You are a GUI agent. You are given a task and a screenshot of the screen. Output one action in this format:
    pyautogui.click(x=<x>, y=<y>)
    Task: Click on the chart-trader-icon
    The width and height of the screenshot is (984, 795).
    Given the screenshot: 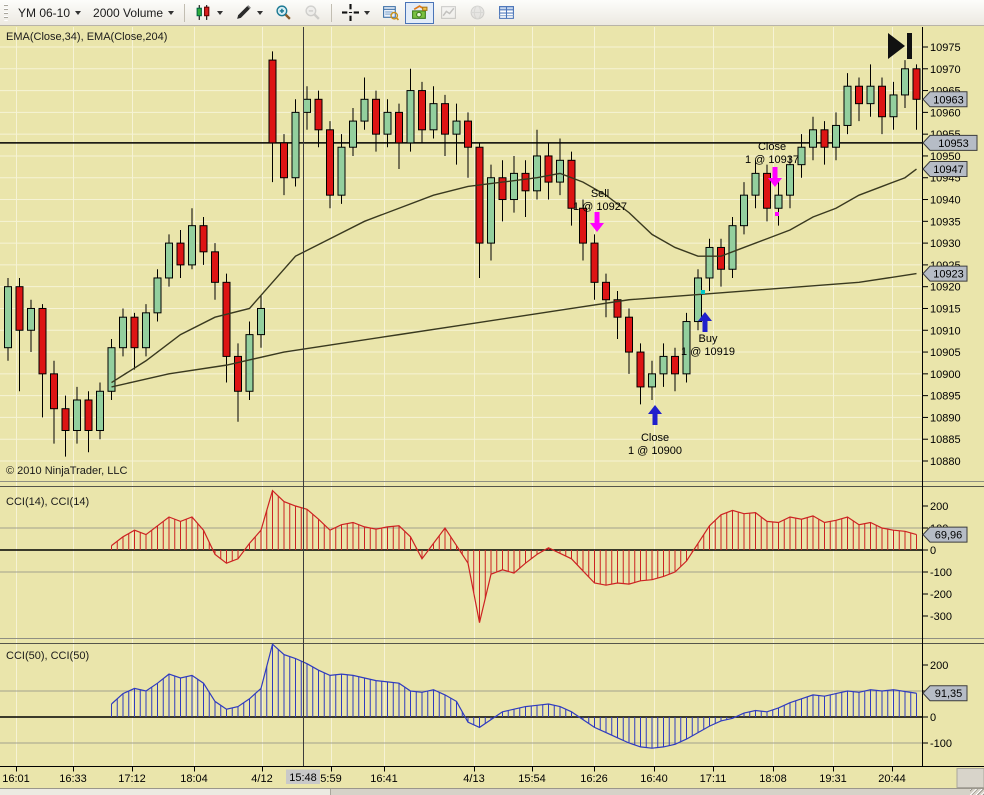 What is the action you would take?
    pyautogui.click(x=420, y=12)
    